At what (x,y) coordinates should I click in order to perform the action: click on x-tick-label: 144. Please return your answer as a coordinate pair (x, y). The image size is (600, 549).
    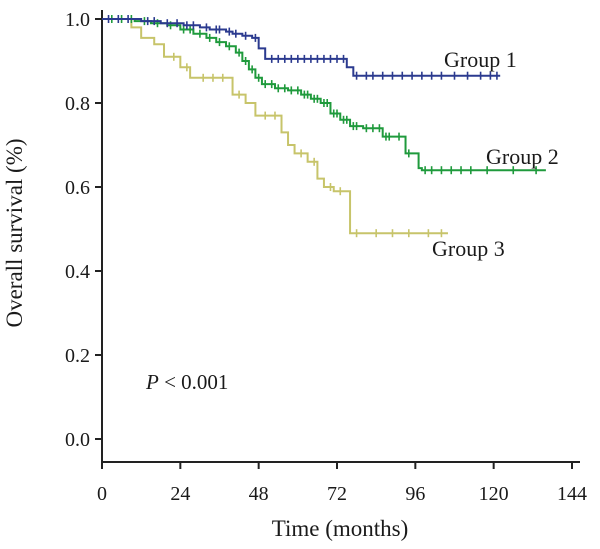
    Looking at the image, I should click on (572, 494).